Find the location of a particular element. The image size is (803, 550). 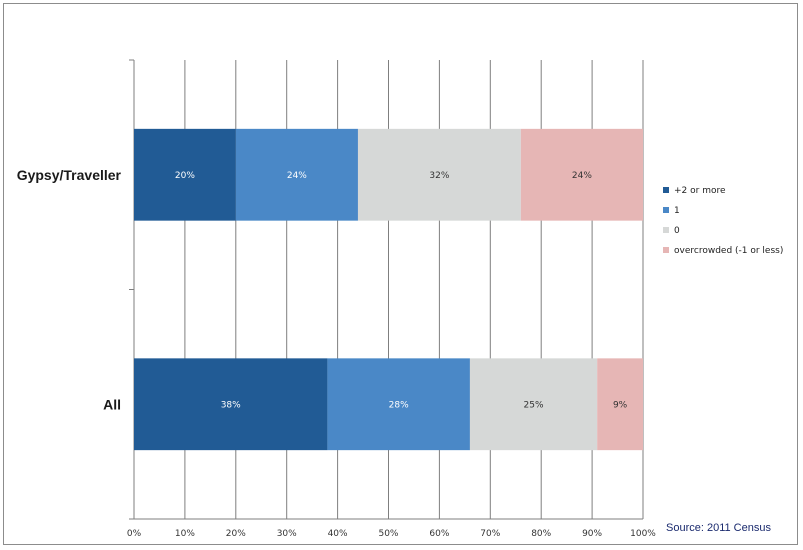

data-label: 25% is located at coordinates (534, 405).